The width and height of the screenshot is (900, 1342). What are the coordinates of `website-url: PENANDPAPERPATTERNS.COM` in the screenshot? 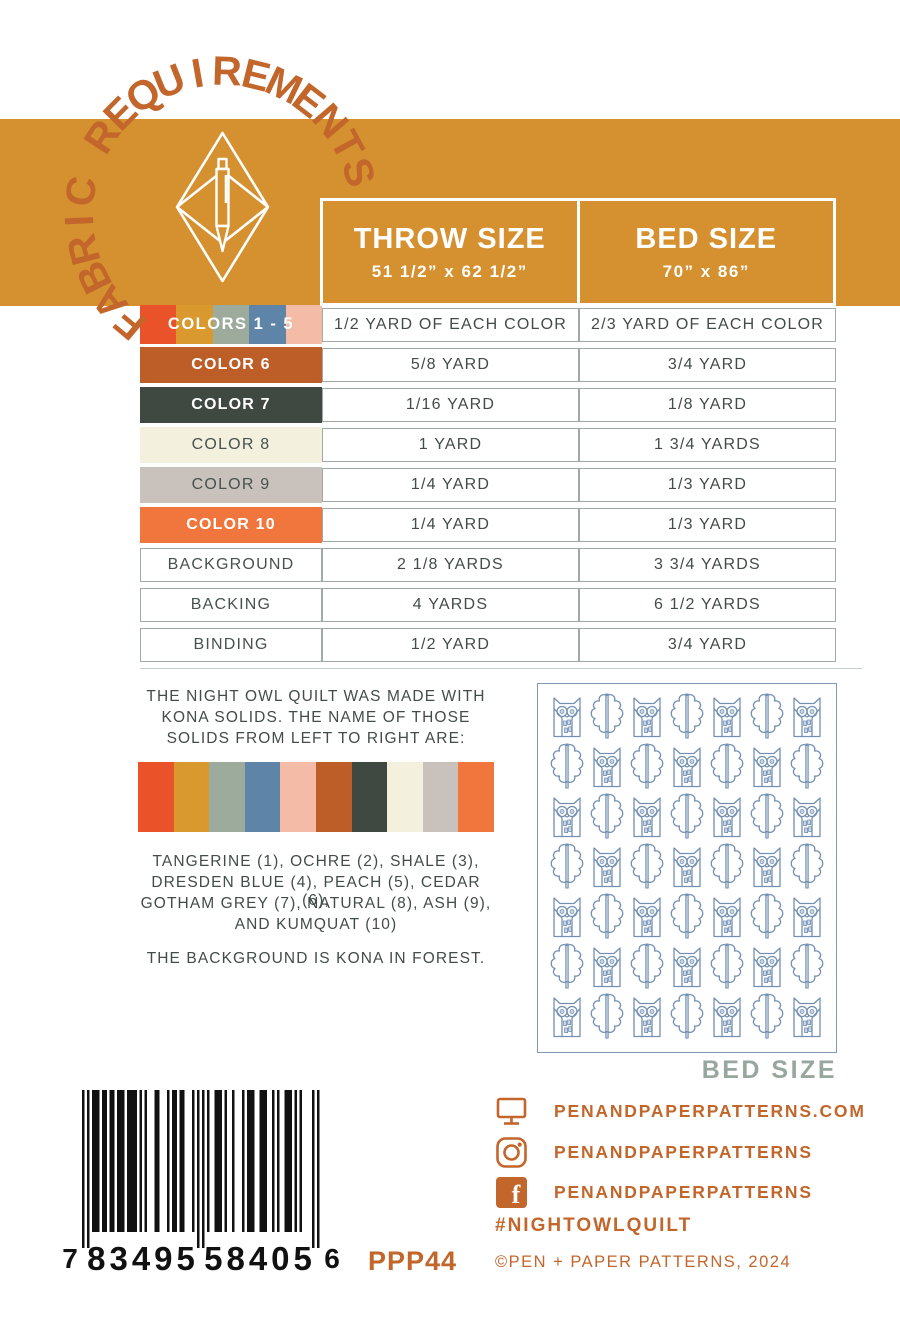 It's located at (710, 1110).